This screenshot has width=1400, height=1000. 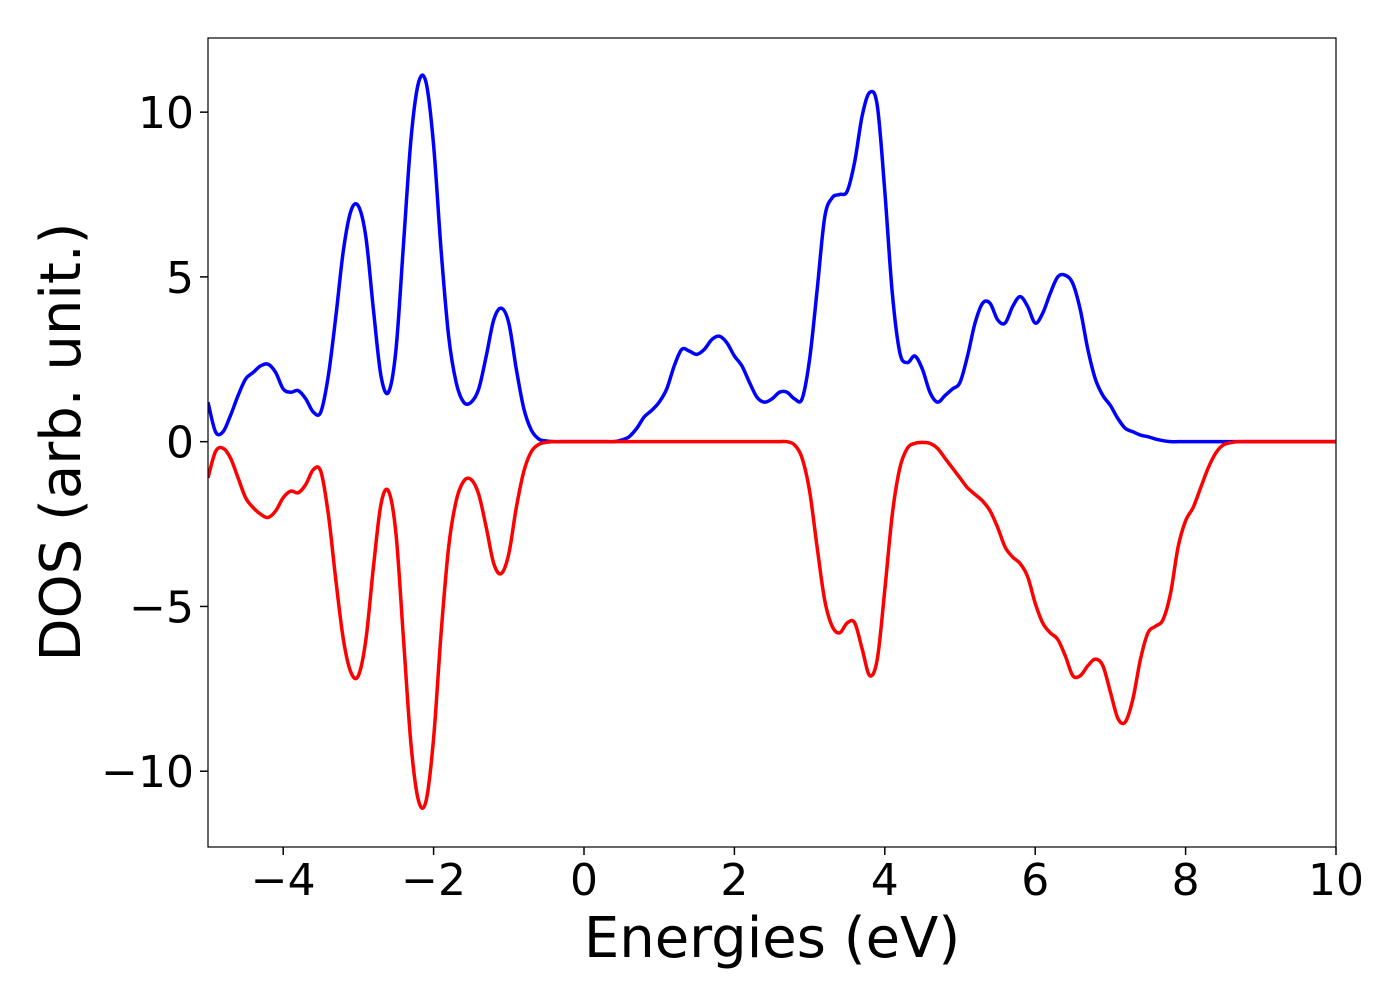 I want to click on x-tick-label: 8, so click(x=1186, y=880).